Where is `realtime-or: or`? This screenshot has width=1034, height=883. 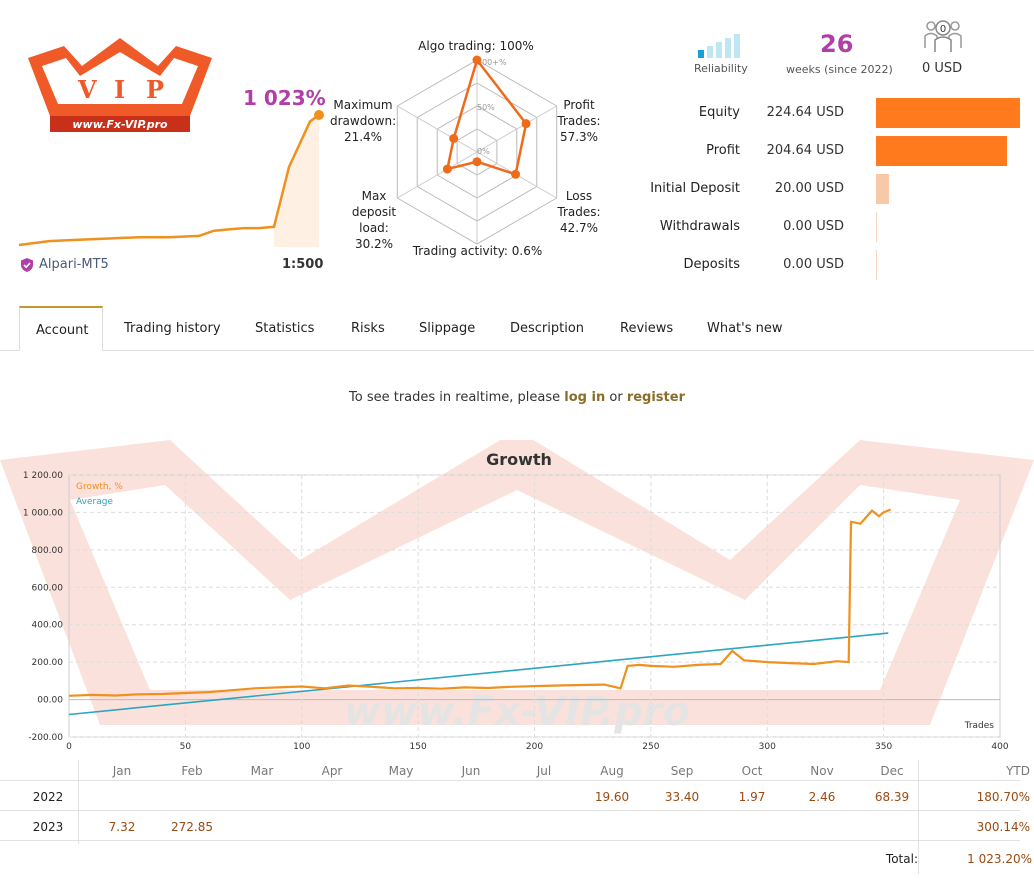 realtime-or: or is located at coordinates (616, 397).